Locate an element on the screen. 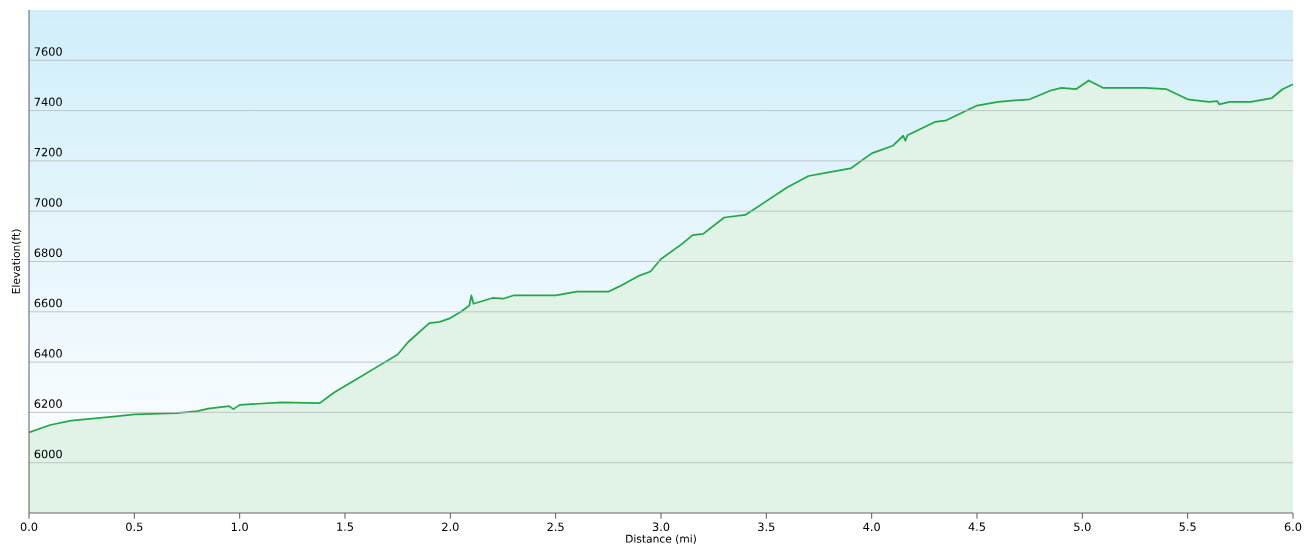  x-tick-label: 3.5 is located at coordinates (766, 527).